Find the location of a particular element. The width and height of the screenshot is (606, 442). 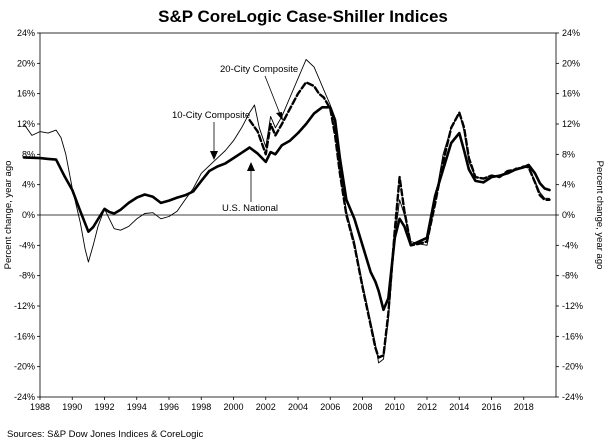

x-tick-label: 2004 is located at coordinates (298, 407).